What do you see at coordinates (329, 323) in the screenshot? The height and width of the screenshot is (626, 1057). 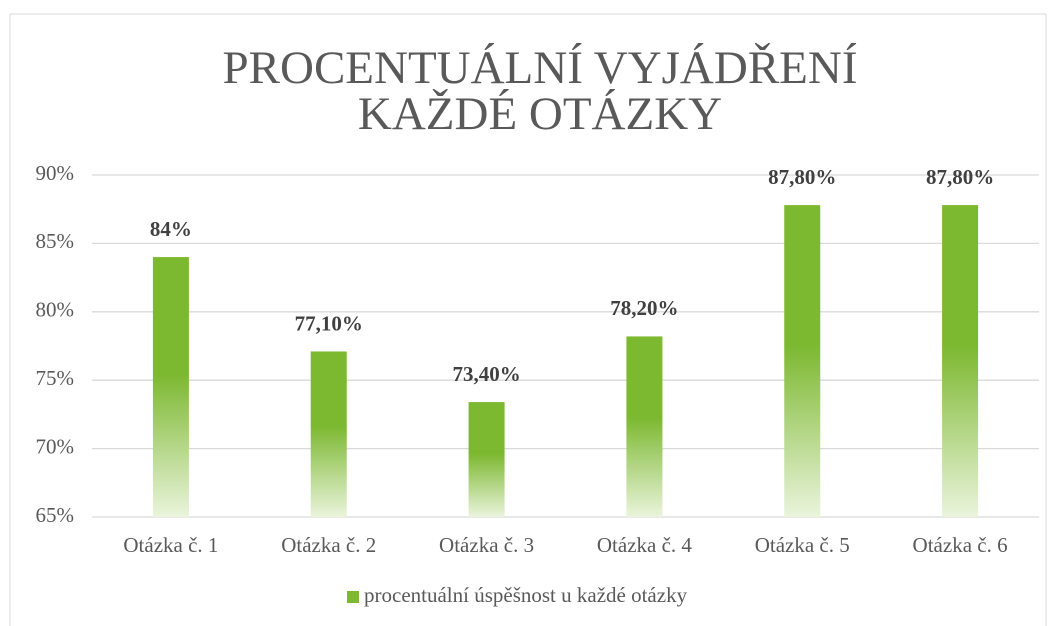 I see `data-label: 77,10%` at bounding box center [329, 323].